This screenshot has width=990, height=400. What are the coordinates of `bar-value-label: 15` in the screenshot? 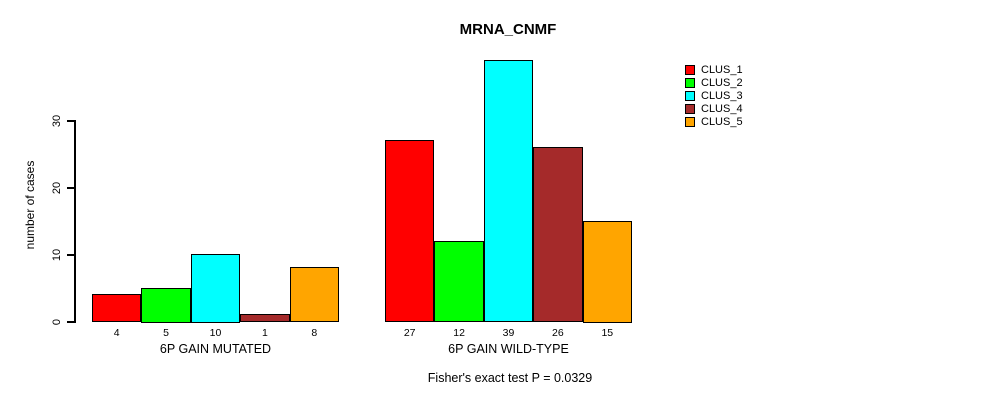 It's located at (607, 333).